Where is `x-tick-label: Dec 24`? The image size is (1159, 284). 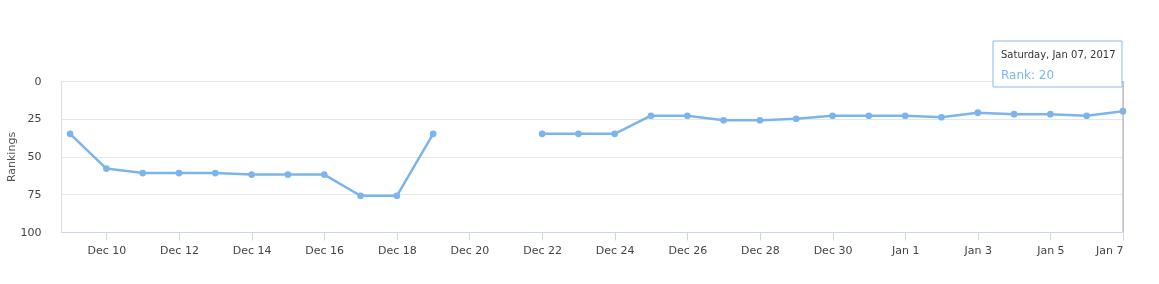 x-tick-label: Dec 24 is located at coordinates (615, 250).